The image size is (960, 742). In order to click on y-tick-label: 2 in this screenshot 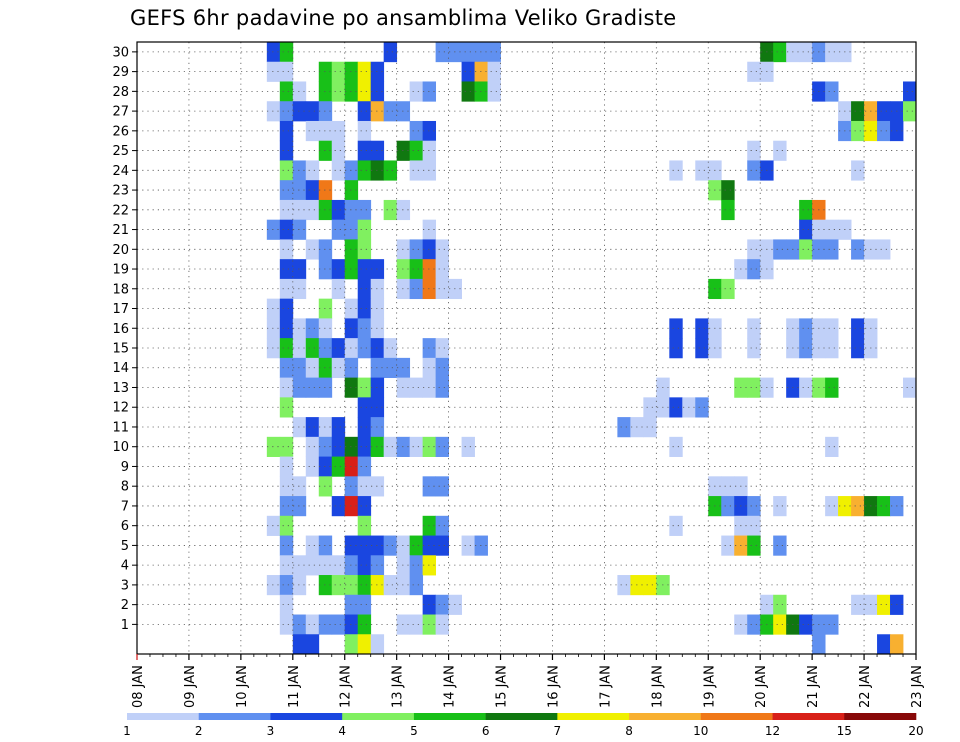, I will do `click(125, 605)`.